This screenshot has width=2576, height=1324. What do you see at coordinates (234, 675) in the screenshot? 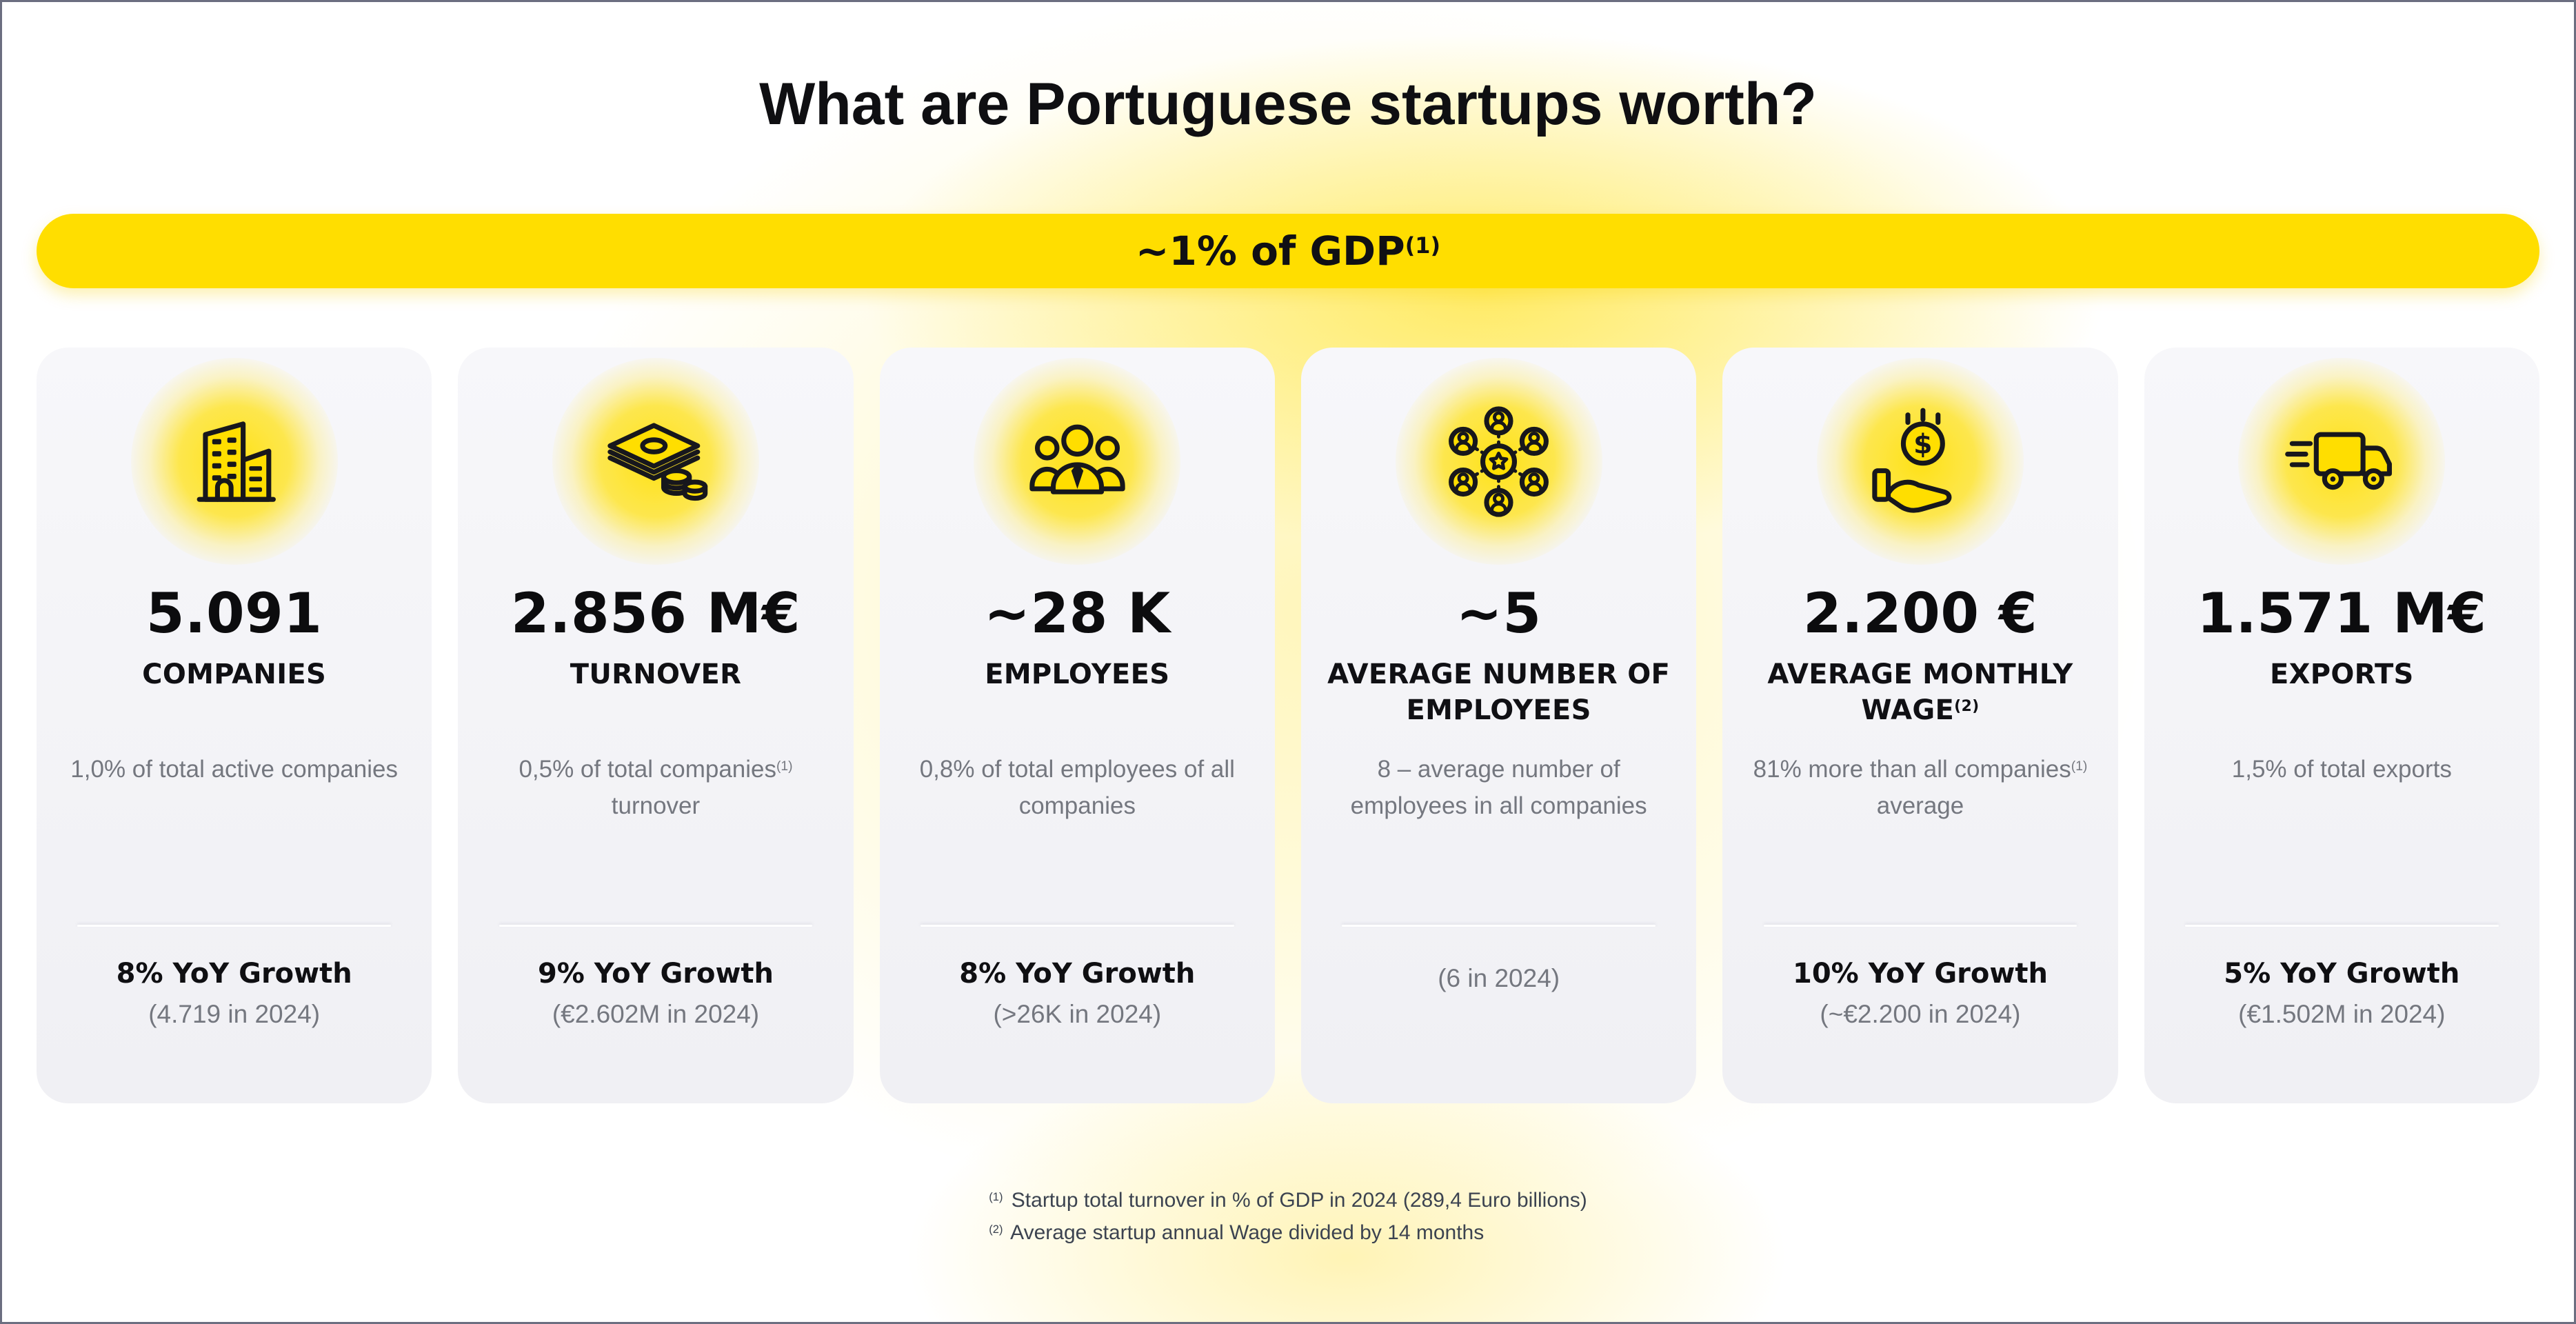
I see `stat-label: COMPANIES` at bounding box center [234, 675].